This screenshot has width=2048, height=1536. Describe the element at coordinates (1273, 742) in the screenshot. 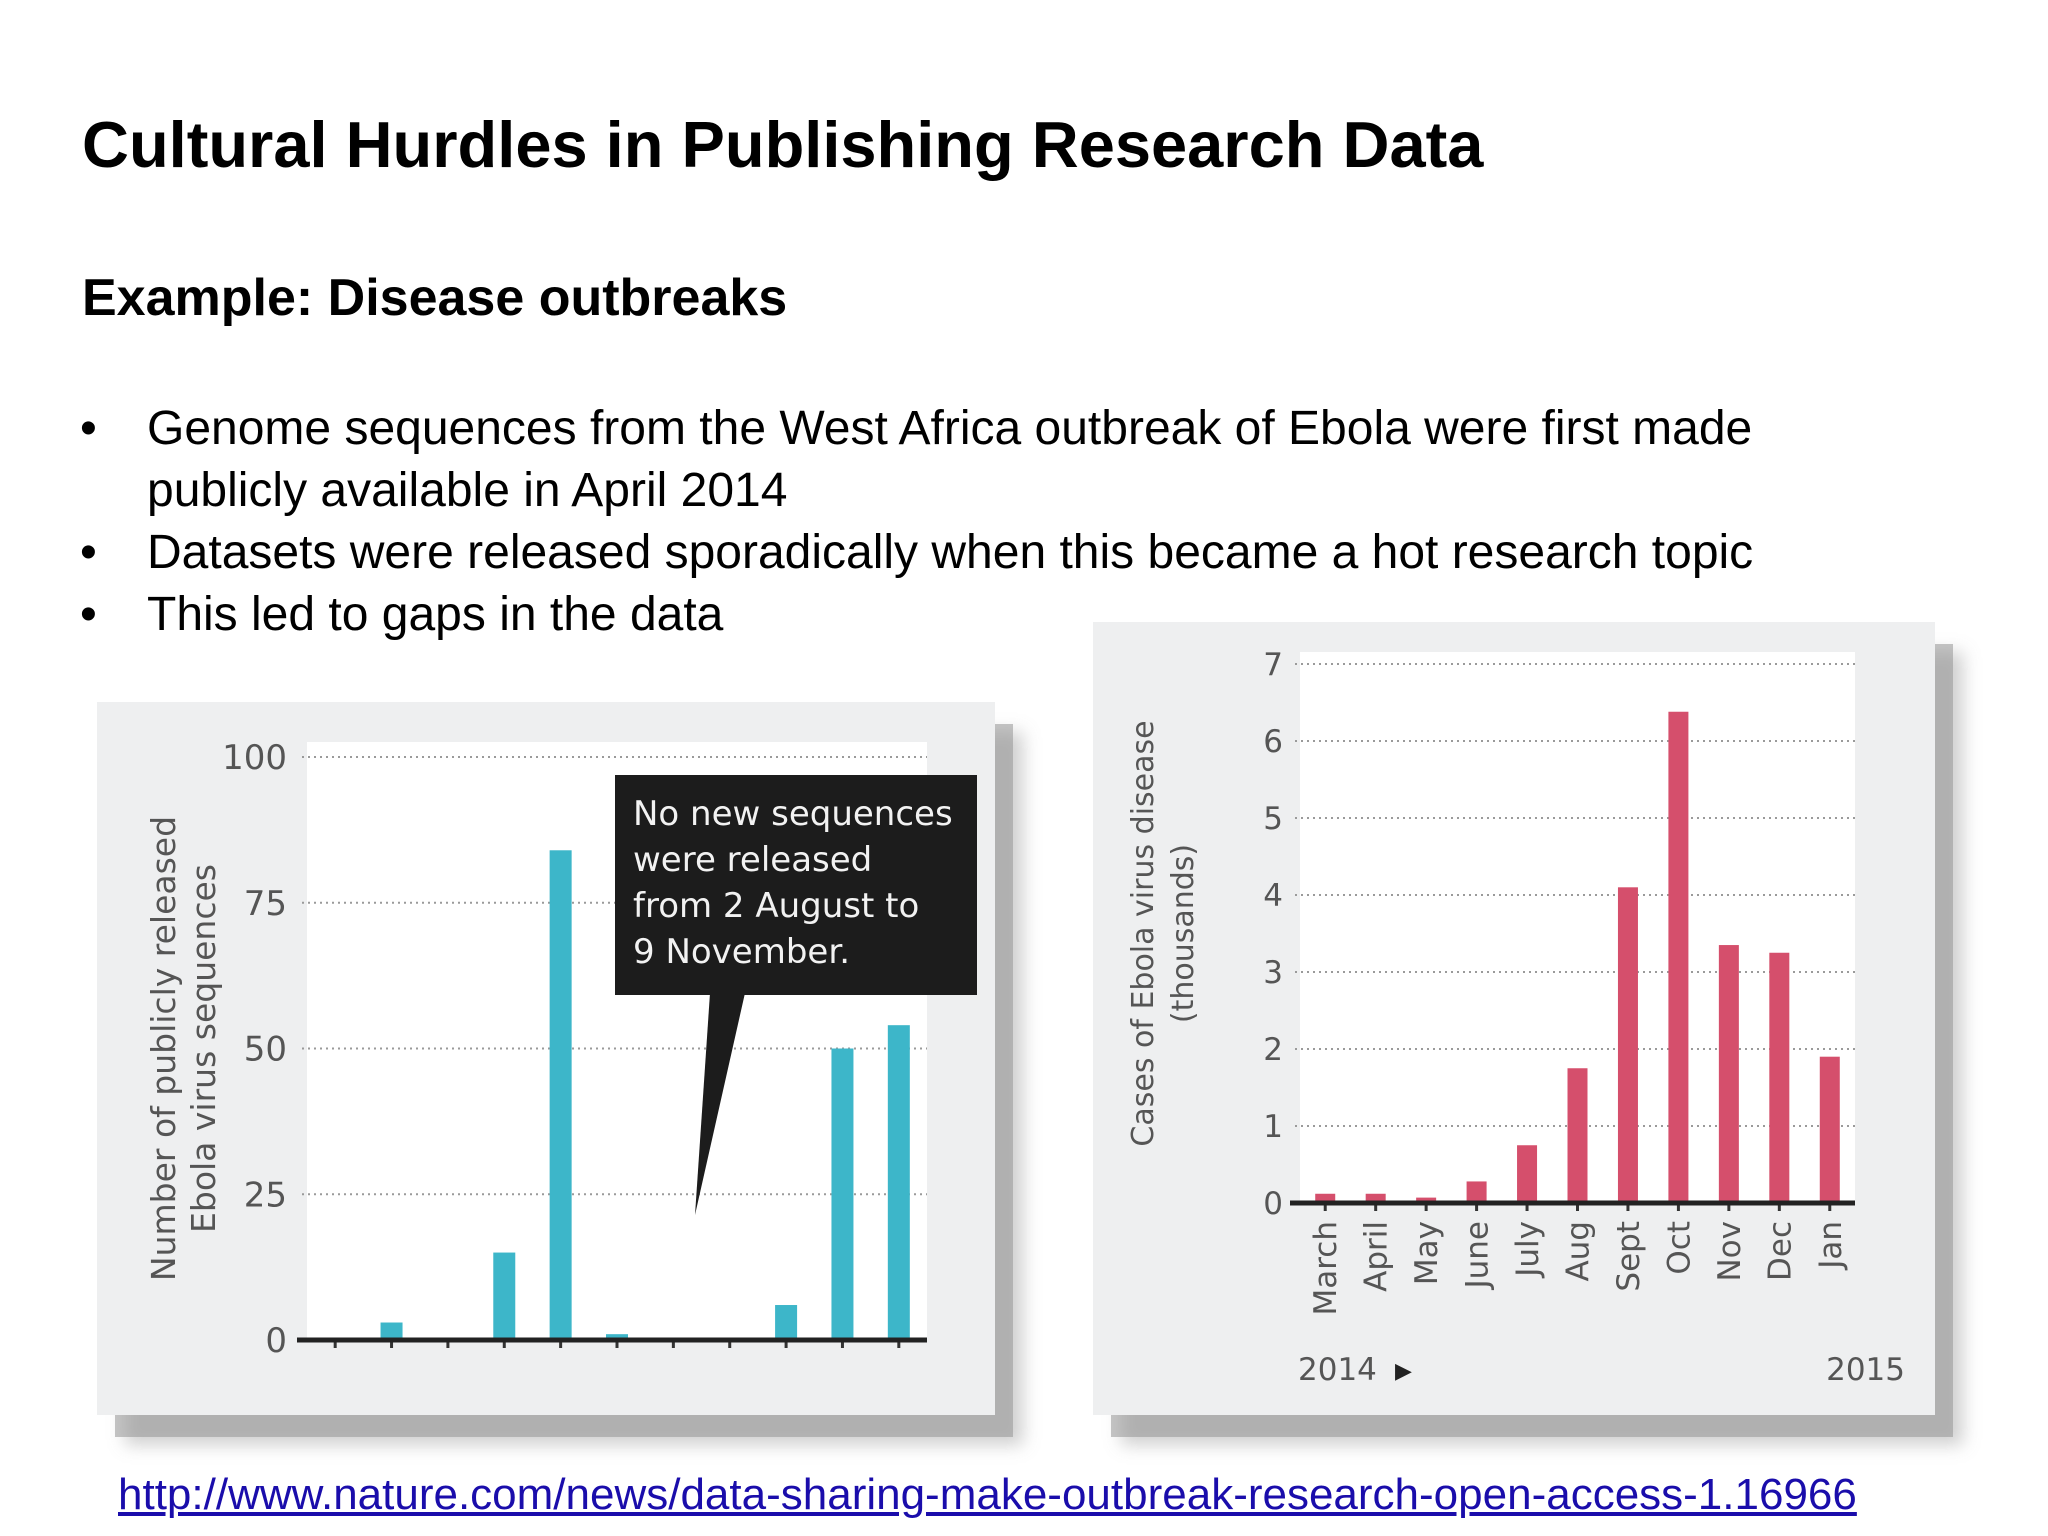

I see `y-tick-label: 6` at that location.